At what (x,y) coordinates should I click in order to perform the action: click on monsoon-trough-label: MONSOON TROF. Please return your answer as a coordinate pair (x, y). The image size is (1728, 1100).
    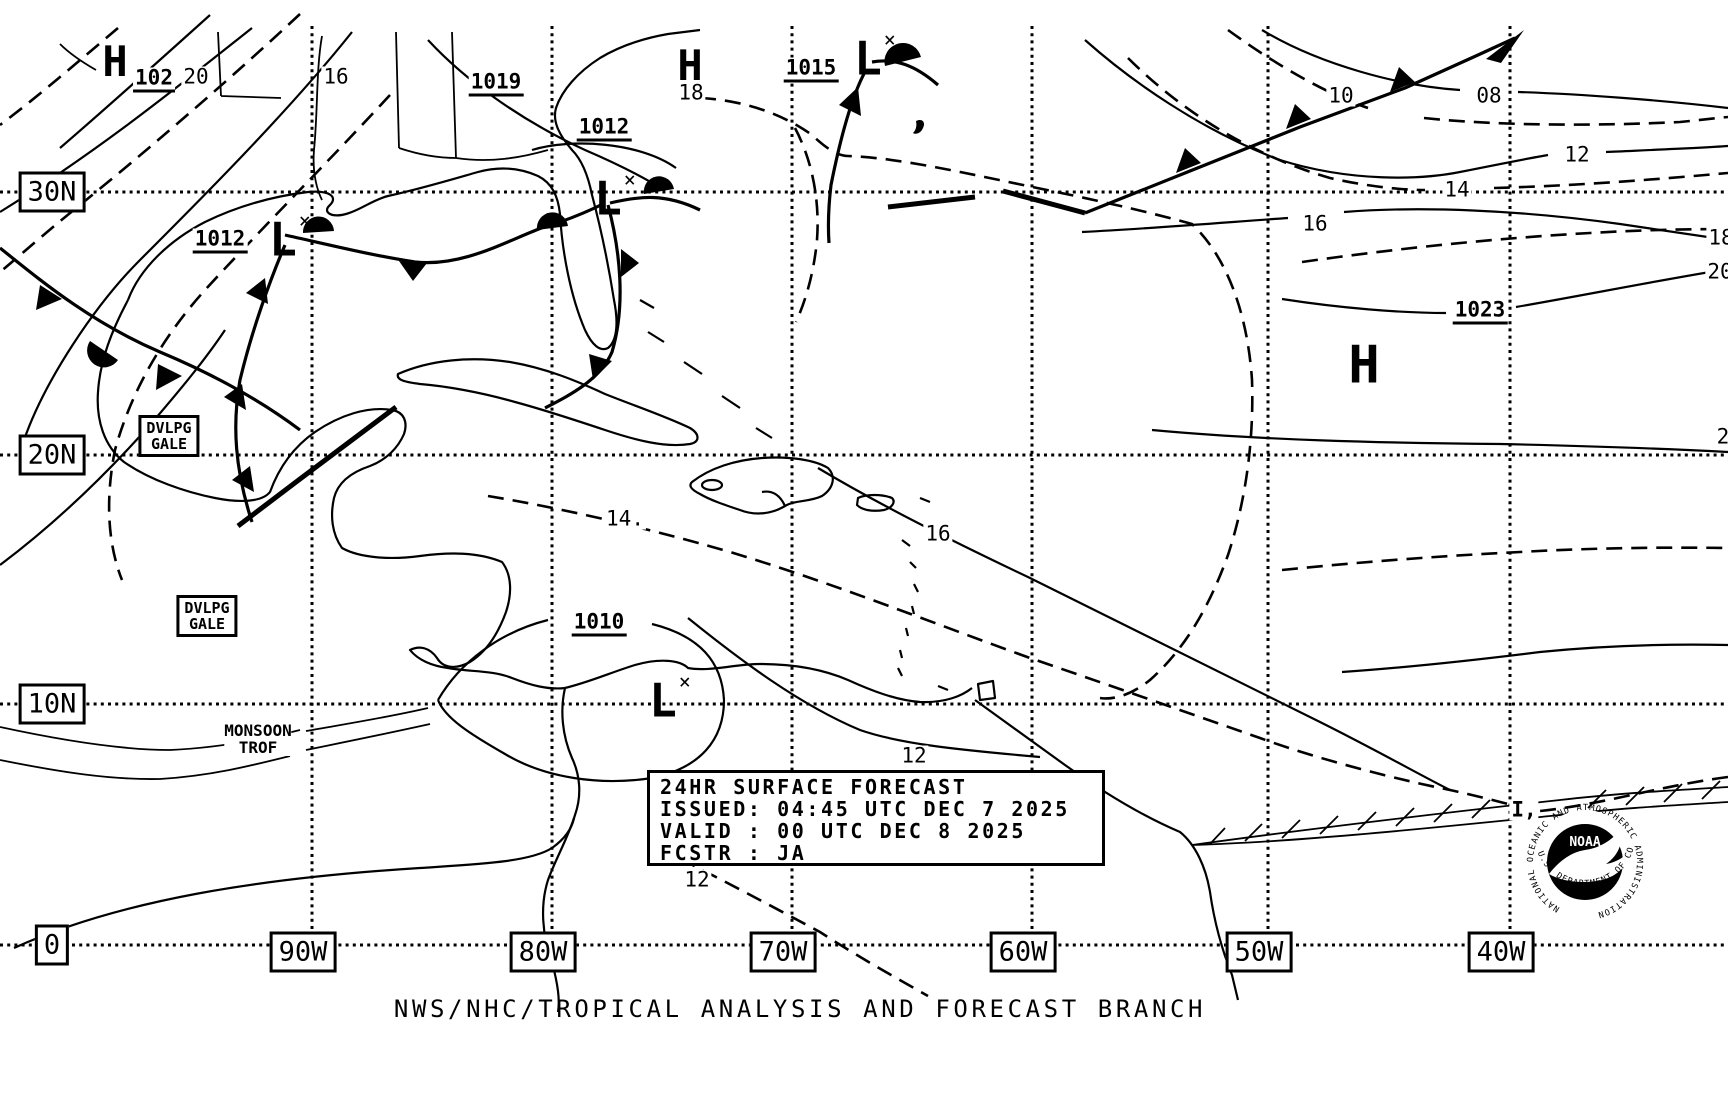
    Looking at the image, I should click on (258, 739).